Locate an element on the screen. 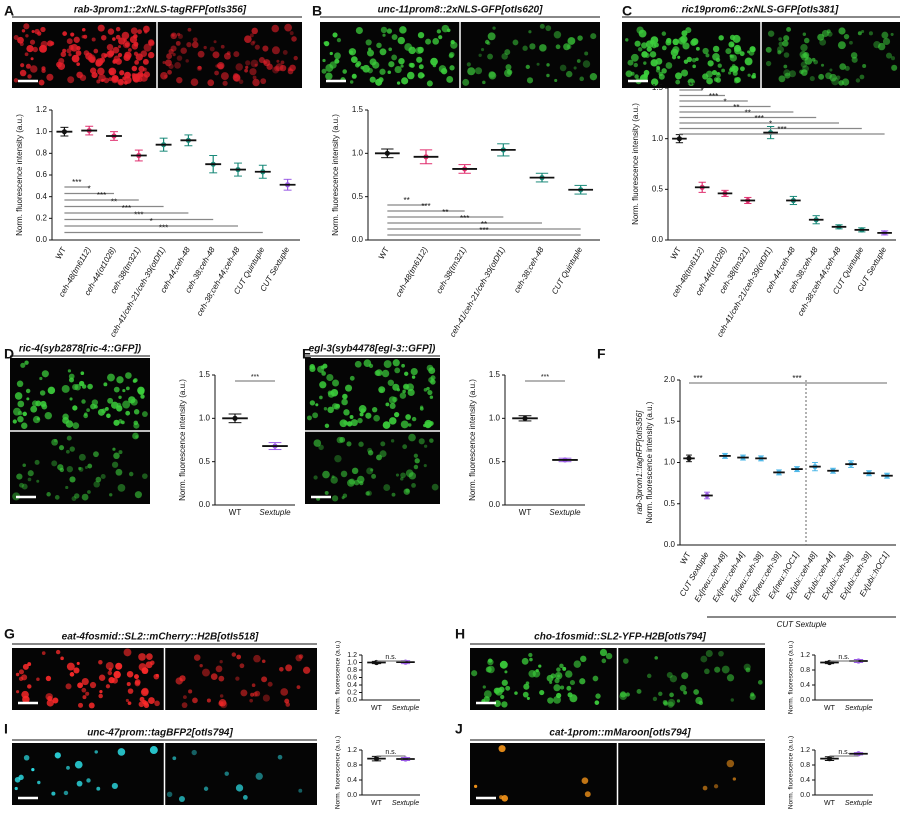 This screenshot has width=900, height=814. x-tick-label: Sextuple is located at coordinates (275, 512).